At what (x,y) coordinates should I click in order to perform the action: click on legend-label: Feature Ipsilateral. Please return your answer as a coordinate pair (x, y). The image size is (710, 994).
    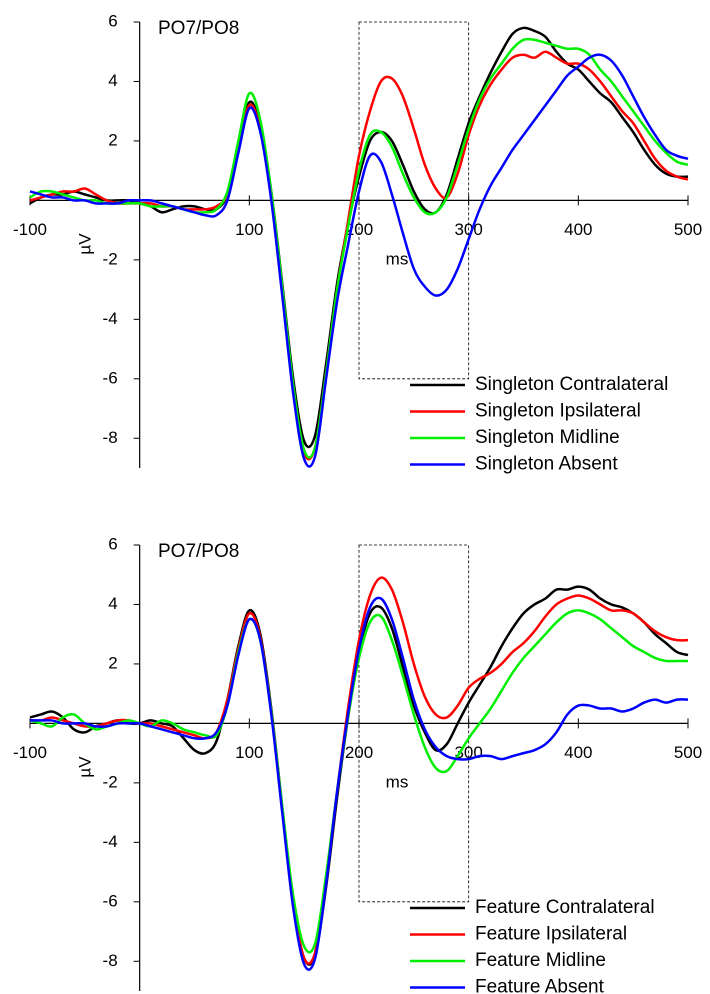
    Looking at the image, I should click on (551, 934).